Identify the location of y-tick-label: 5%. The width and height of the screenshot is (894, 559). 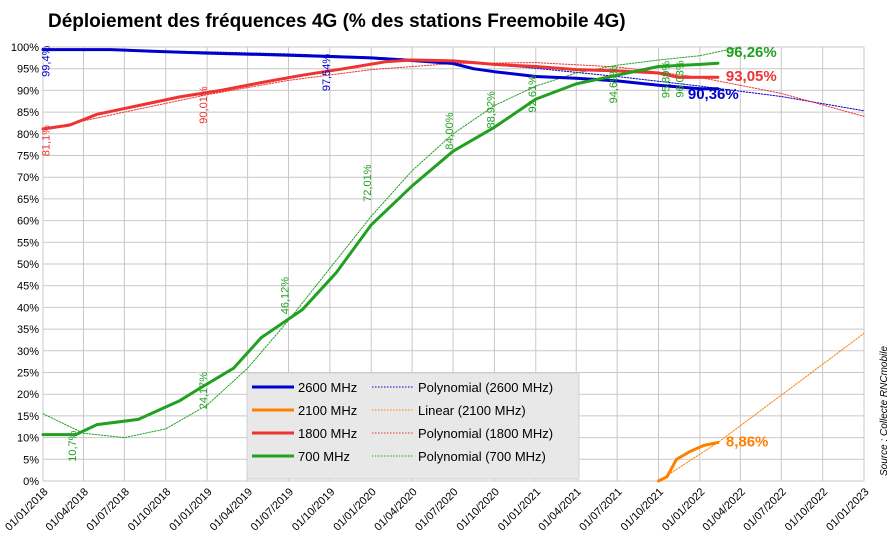
(31, 460).